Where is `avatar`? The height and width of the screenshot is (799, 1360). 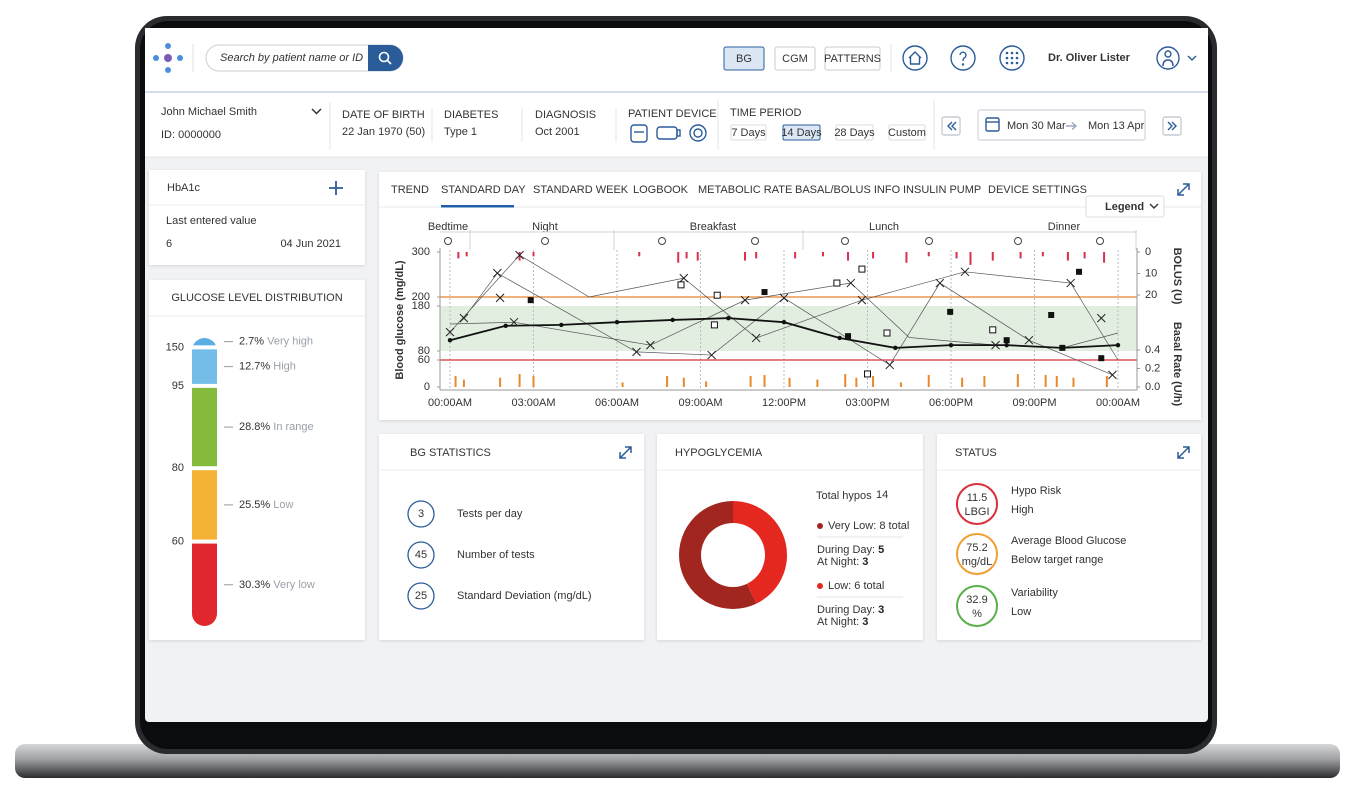 avatar is located at coordinates (1168, 58).